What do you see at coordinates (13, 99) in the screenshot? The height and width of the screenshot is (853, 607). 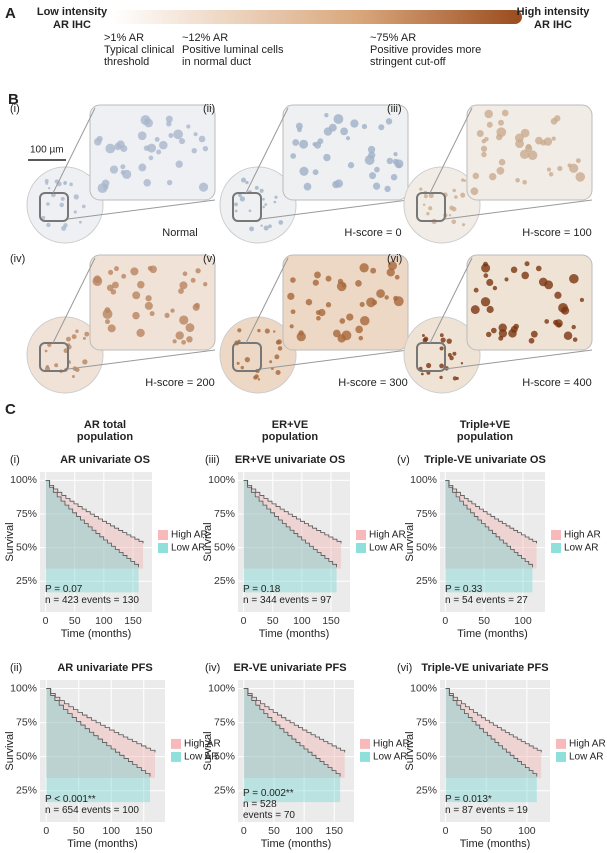 I see `panel-label: B` at bounding box center [13, 99].